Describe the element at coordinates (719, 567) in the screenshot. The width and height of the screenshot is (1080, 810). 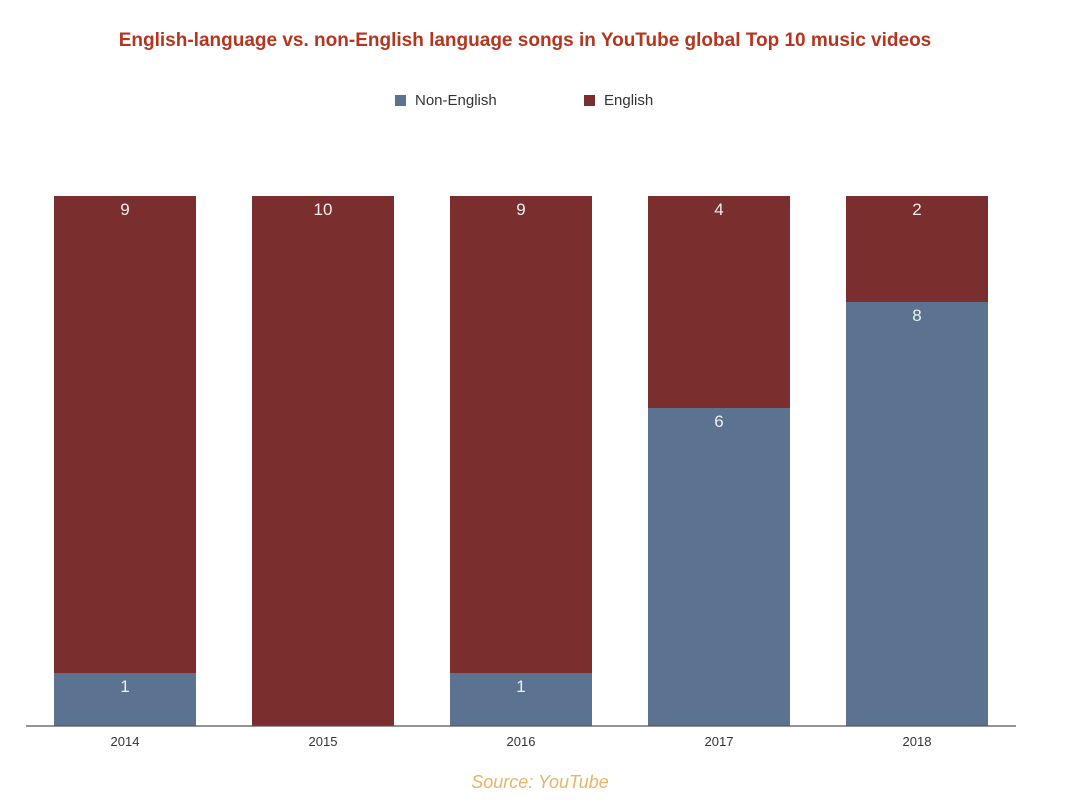
I see `bar-non-english-2017` at that location.